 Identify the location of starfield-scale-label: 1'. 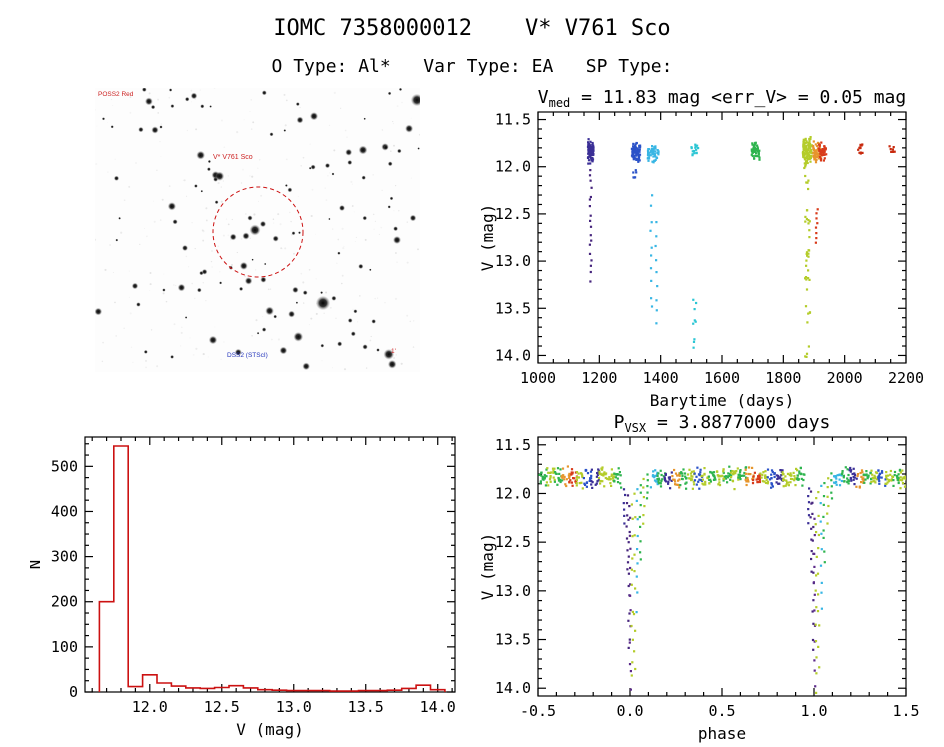
(393, 351).